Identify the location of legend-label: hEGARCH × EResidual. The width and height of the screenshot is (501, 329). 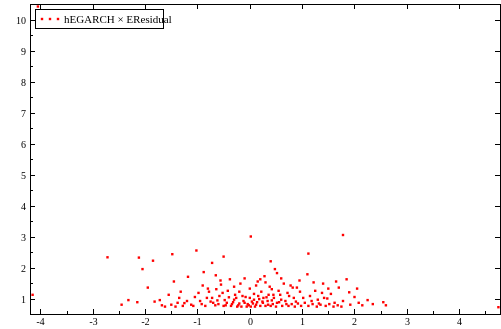
(118, 20).